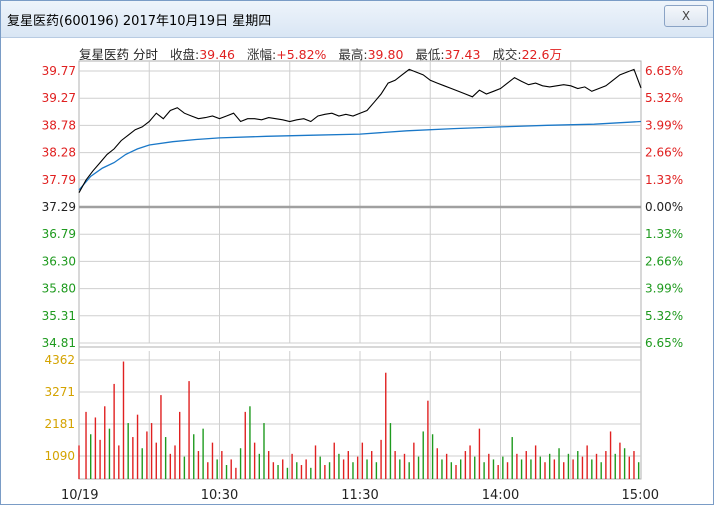  I want to click on window-title: 复星医药(600196) 2017年10月19日 星期四, so click(139, 21).